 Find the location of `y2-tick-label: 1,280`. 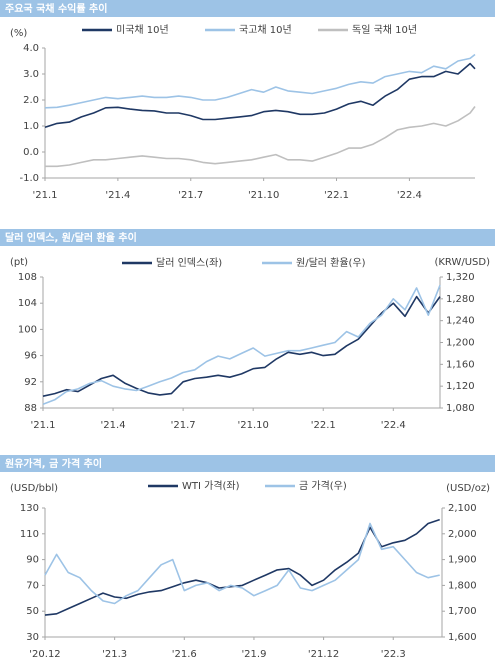

y2-tick-label: 1,280 is located at coordinates (460, 299).